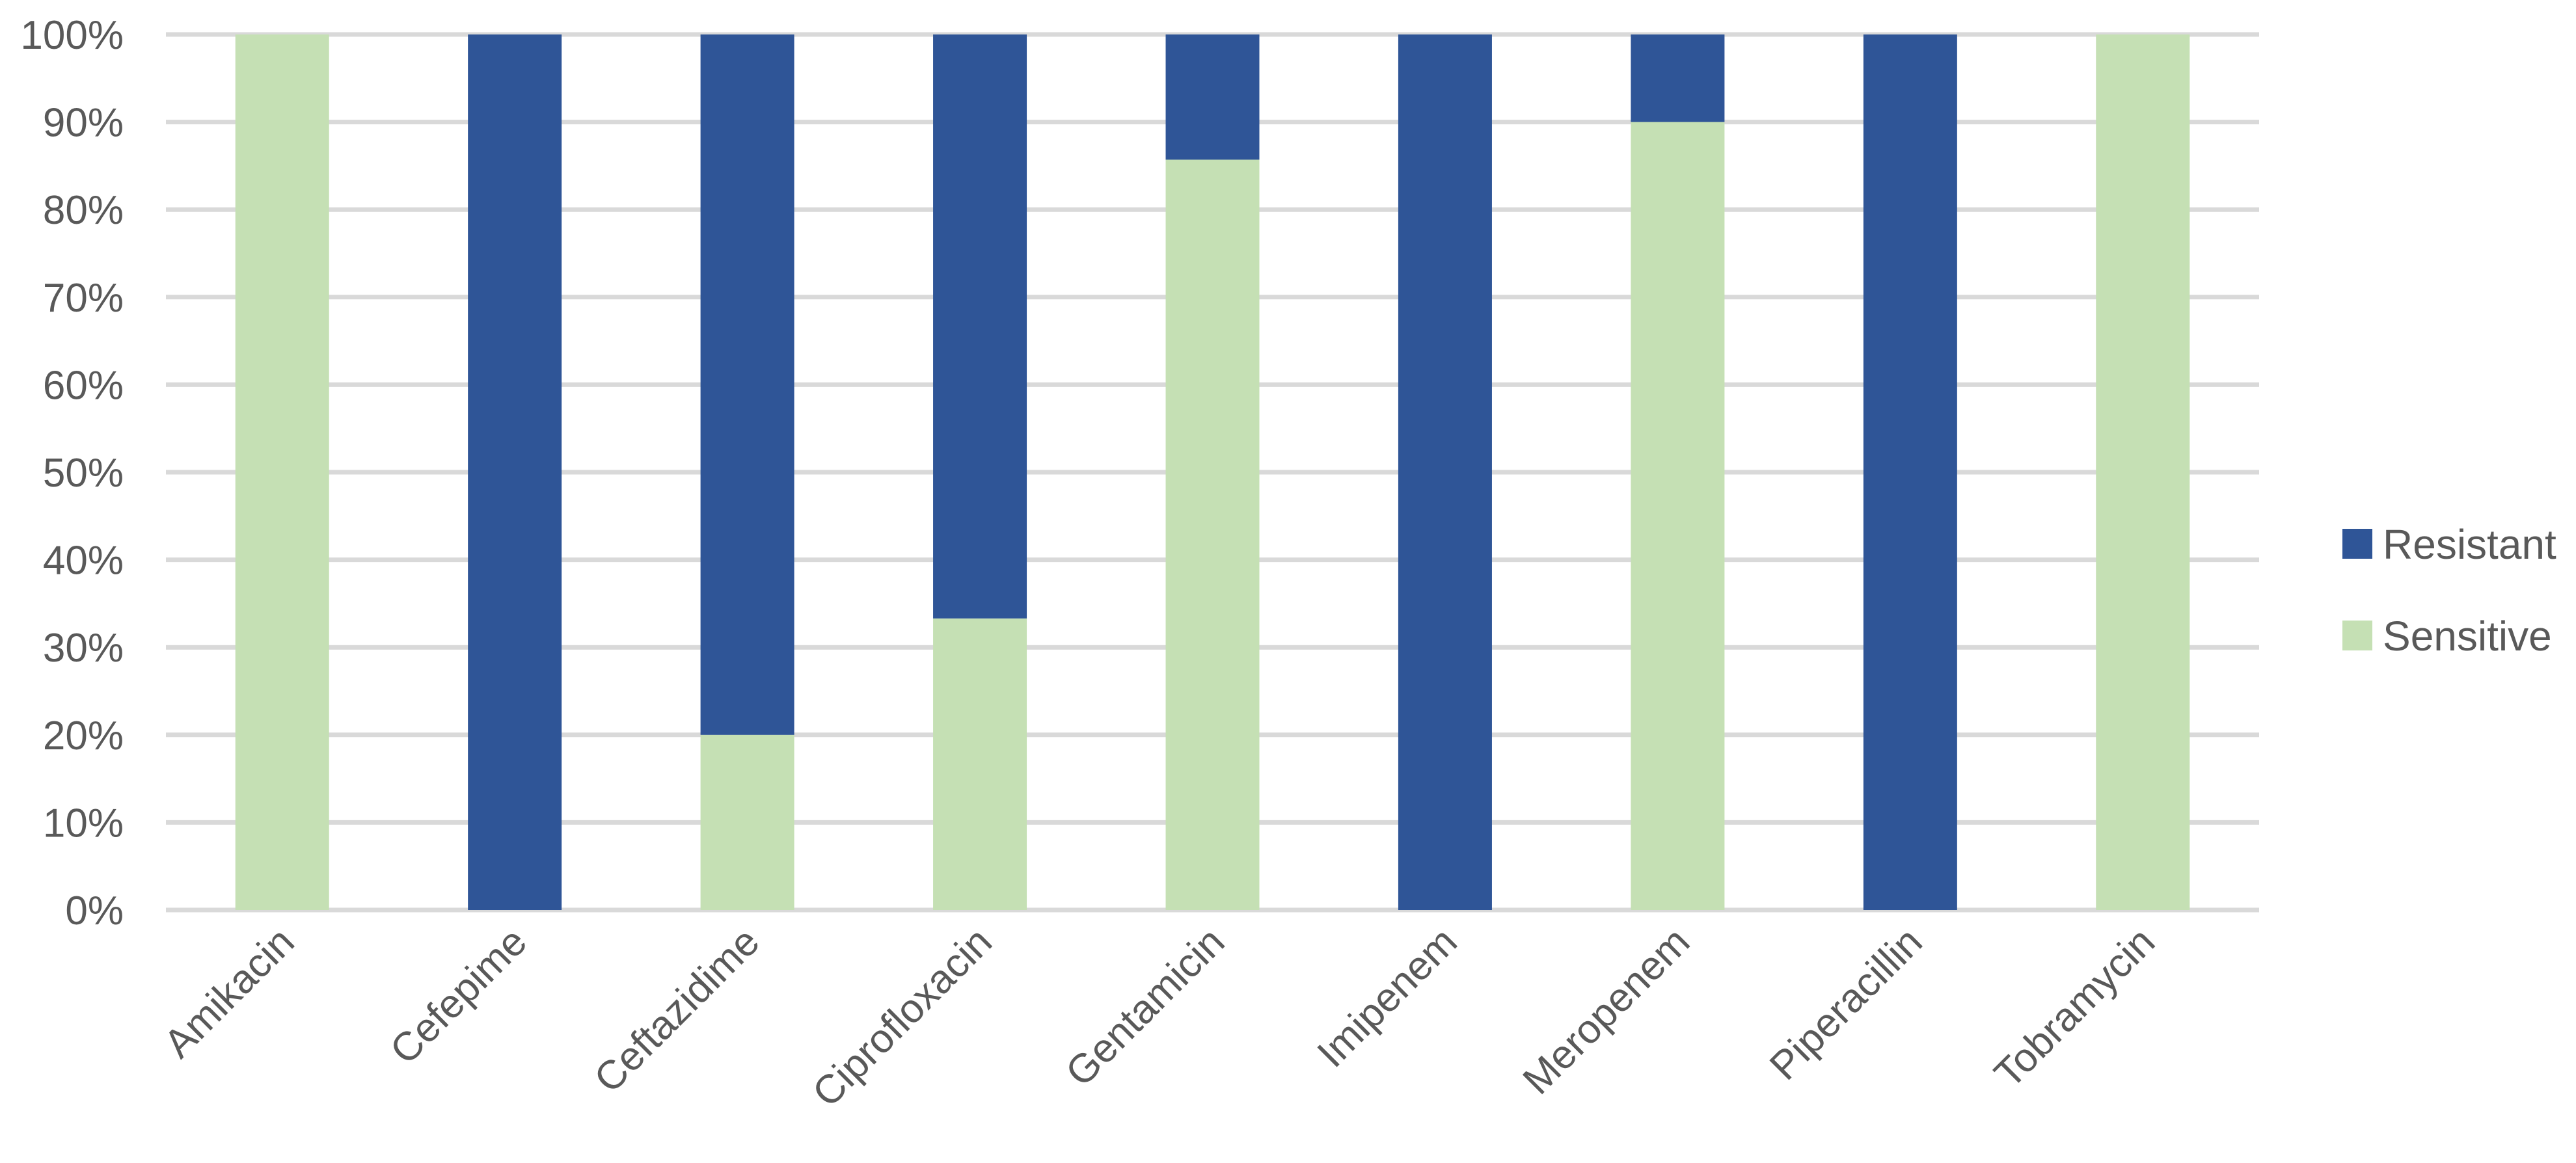 The width and height of the screenshot is (2576, 1163). Describe the element at coordinates (980, 764) in the screenshot. I see `bar-segment-sensitive-ciprofloxacin` at that location.